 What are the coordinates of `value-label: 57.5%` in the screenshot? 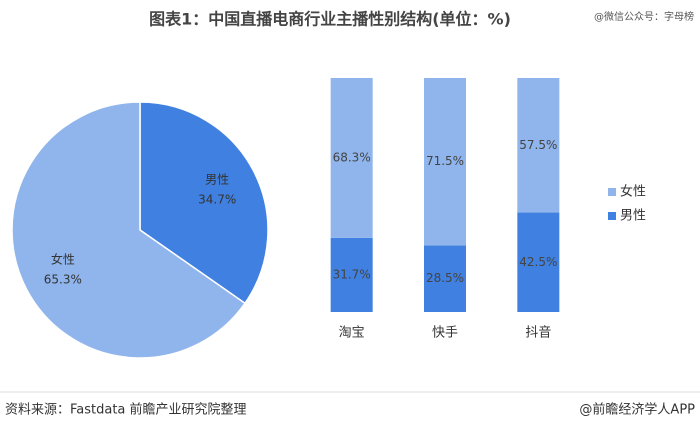 It's located at (538, 145).